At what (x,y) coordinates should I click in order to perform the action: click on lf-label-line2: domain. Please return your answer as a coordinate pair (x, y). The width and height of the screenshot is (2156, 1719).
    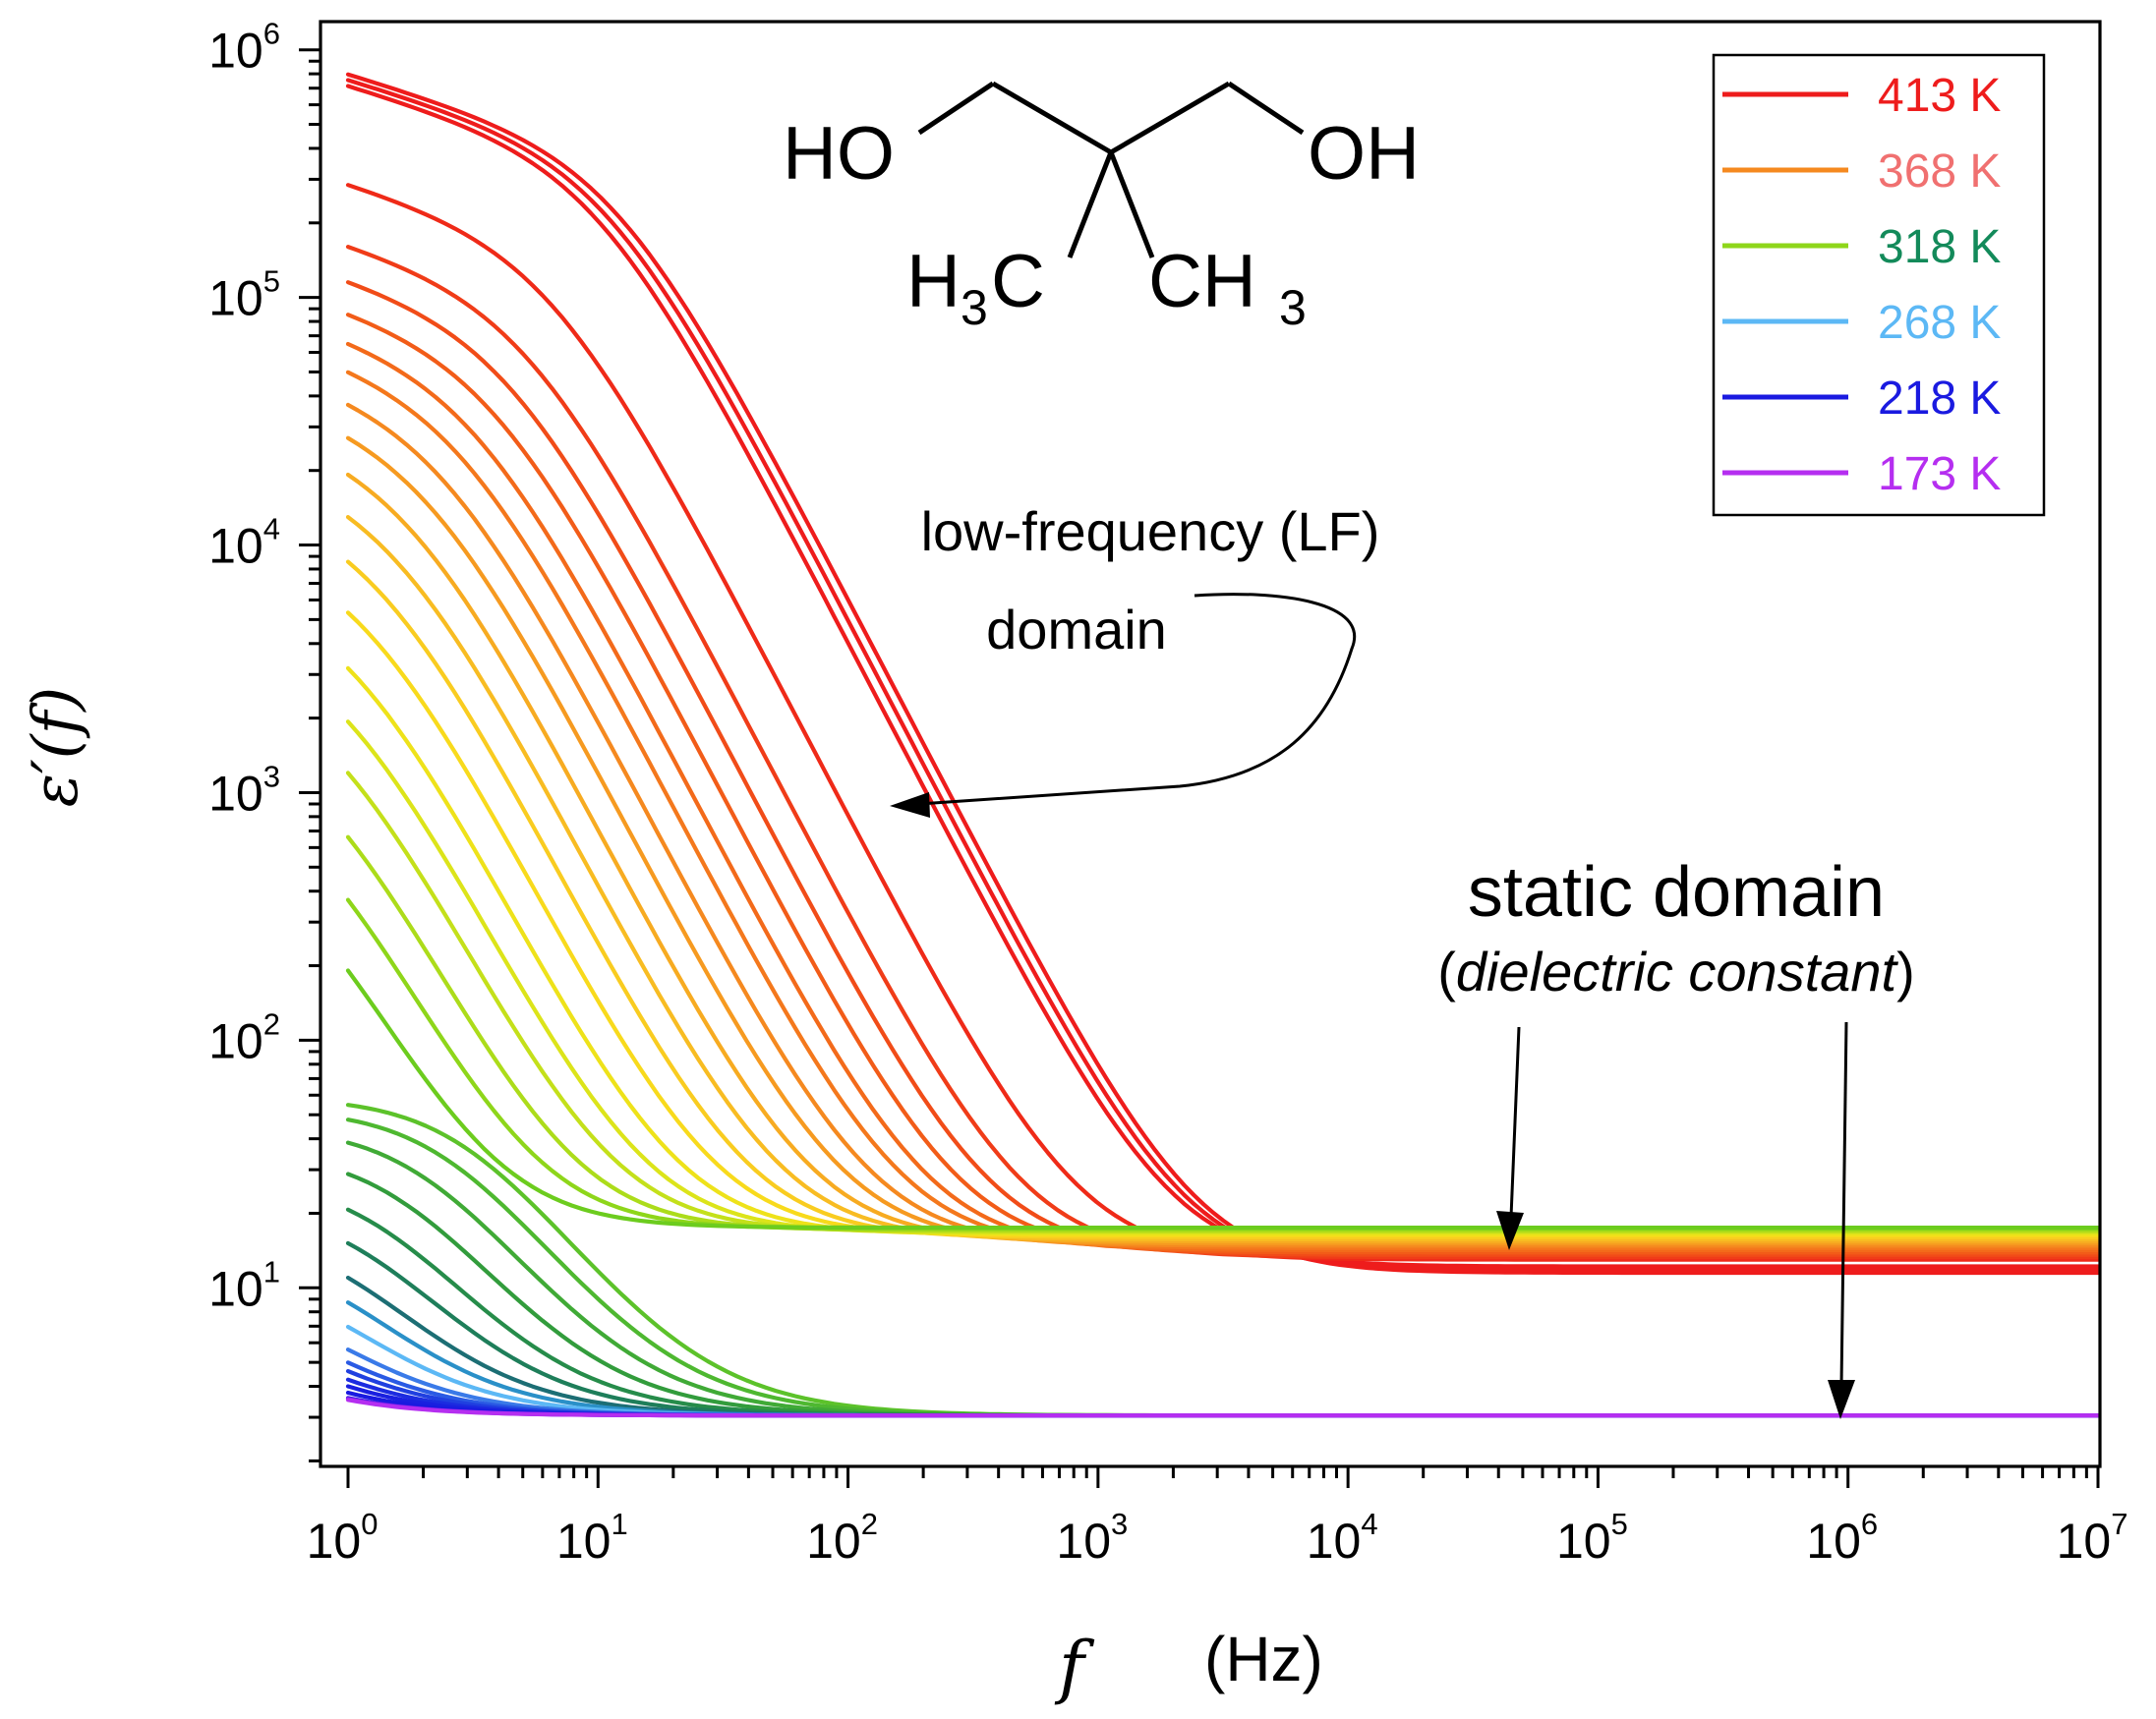
    Looking at the image, I should click on (1076, 629).